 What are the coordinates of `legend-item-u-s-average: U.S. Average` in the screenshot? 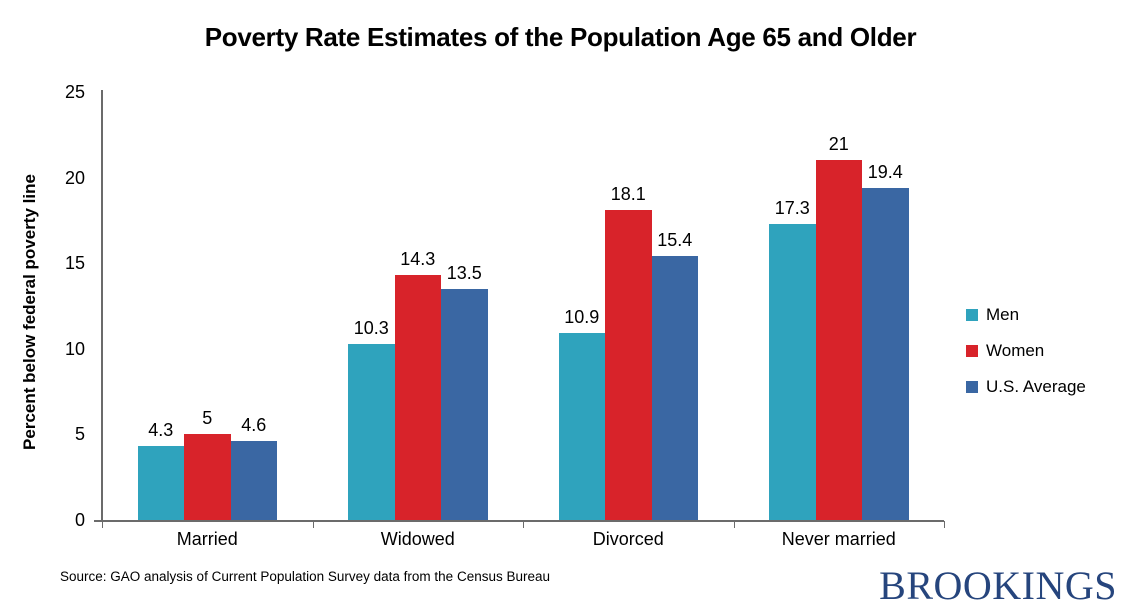 It's located at (1026, 386).